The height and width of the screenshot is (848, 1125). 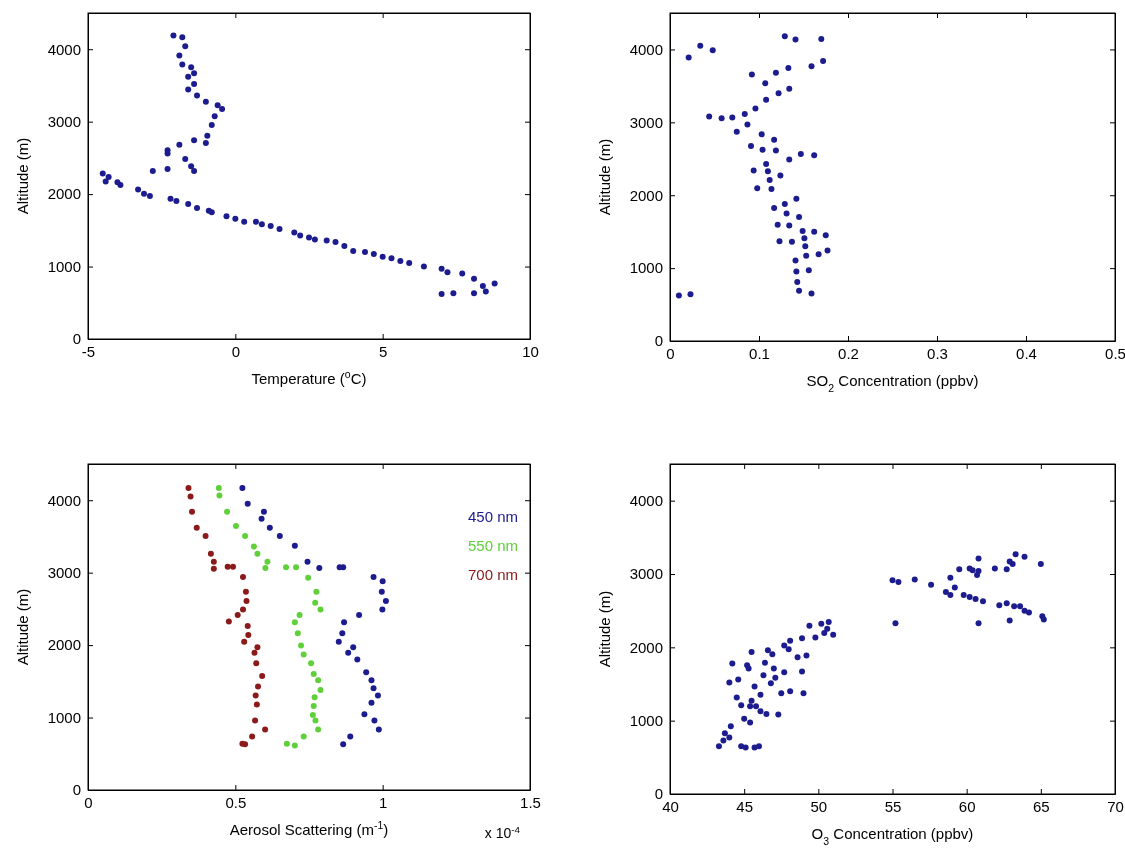 I want to click on x-tick-label: 0.4, so click(x=1026, y=353).